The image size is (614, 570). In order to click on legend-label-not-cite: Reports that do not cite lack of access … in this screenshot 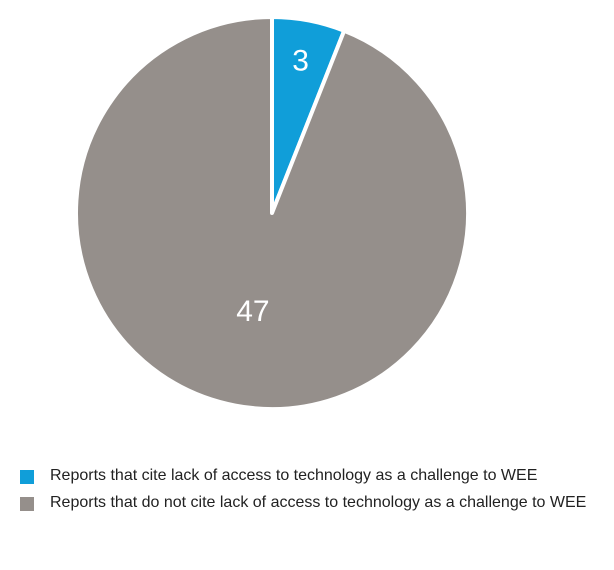, I will do `click(318, 502)`.